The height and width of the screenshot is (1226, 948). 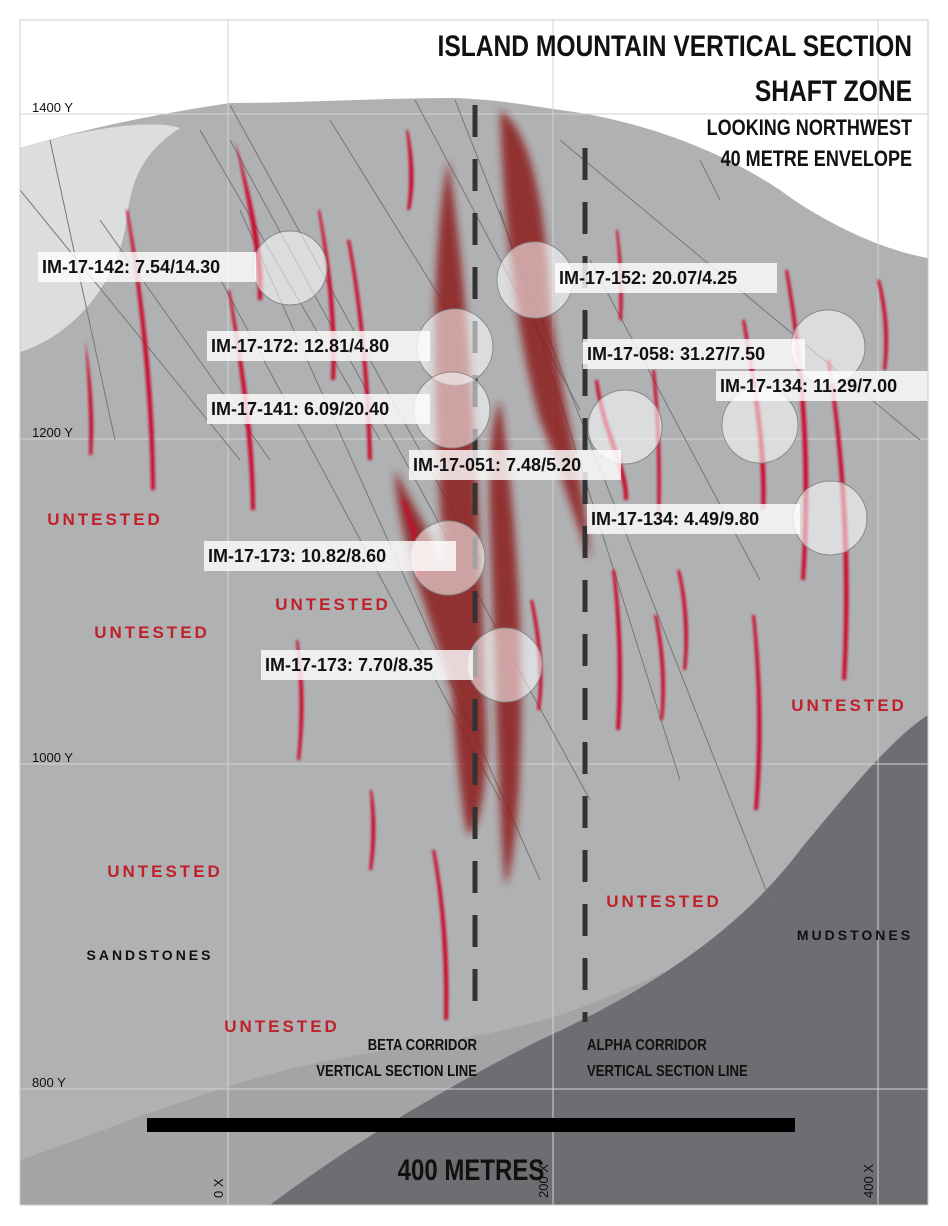 What do you see at coordinates (300, 409) in the screenshot?
I see `intercept-label: IM-17-141: 6.09/20.40` at bounding box center [300, 409].